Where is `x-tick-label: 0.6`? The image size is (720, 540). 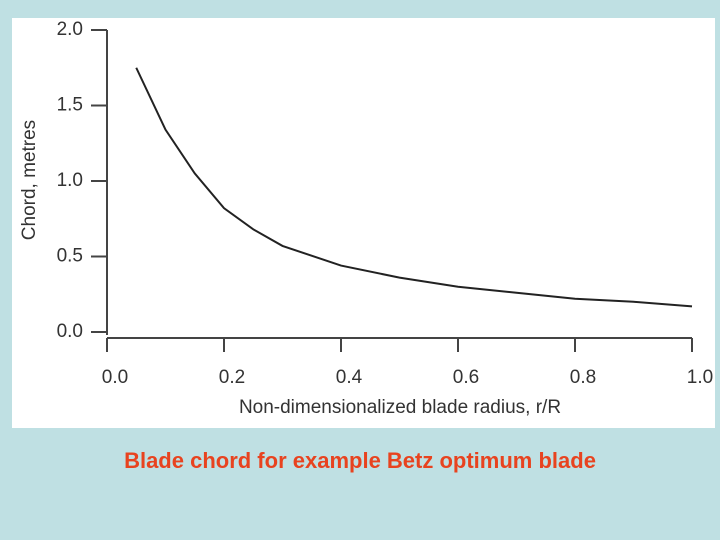 x-tick-label: 0.6 is located at coordinates (466, 377).